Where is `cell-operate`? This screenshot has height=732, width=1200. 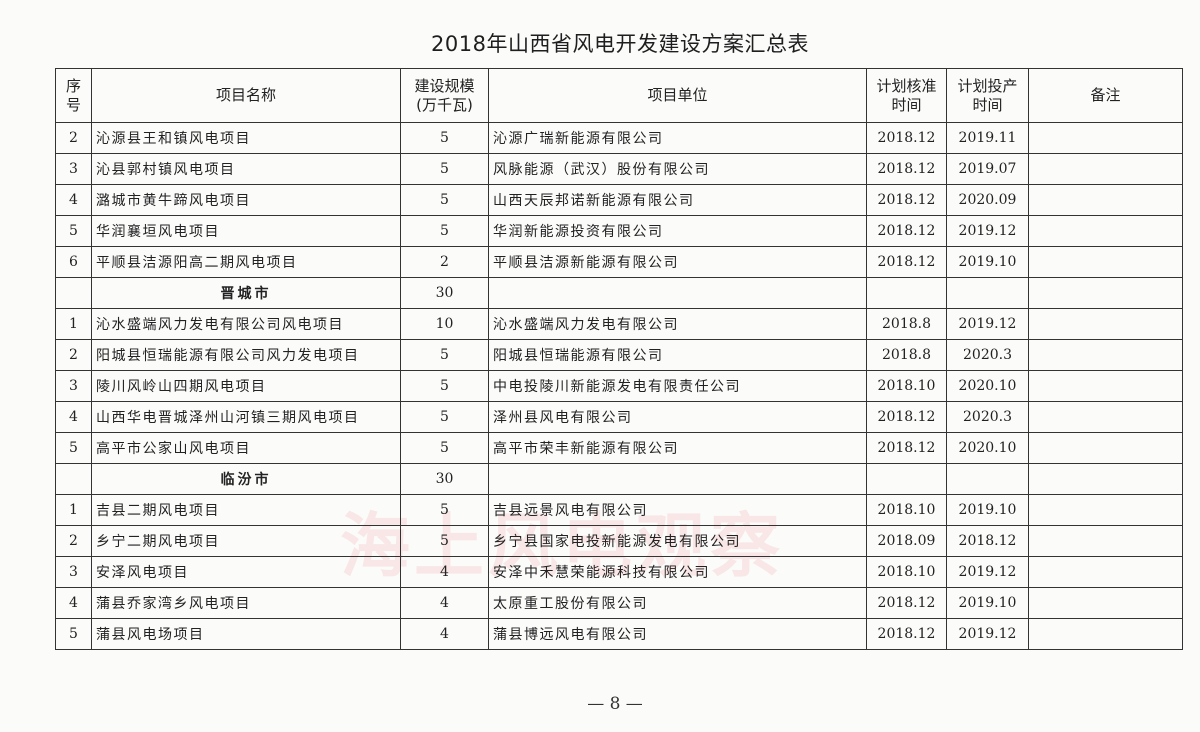
cell-operate is located at coordinates (987, 479).